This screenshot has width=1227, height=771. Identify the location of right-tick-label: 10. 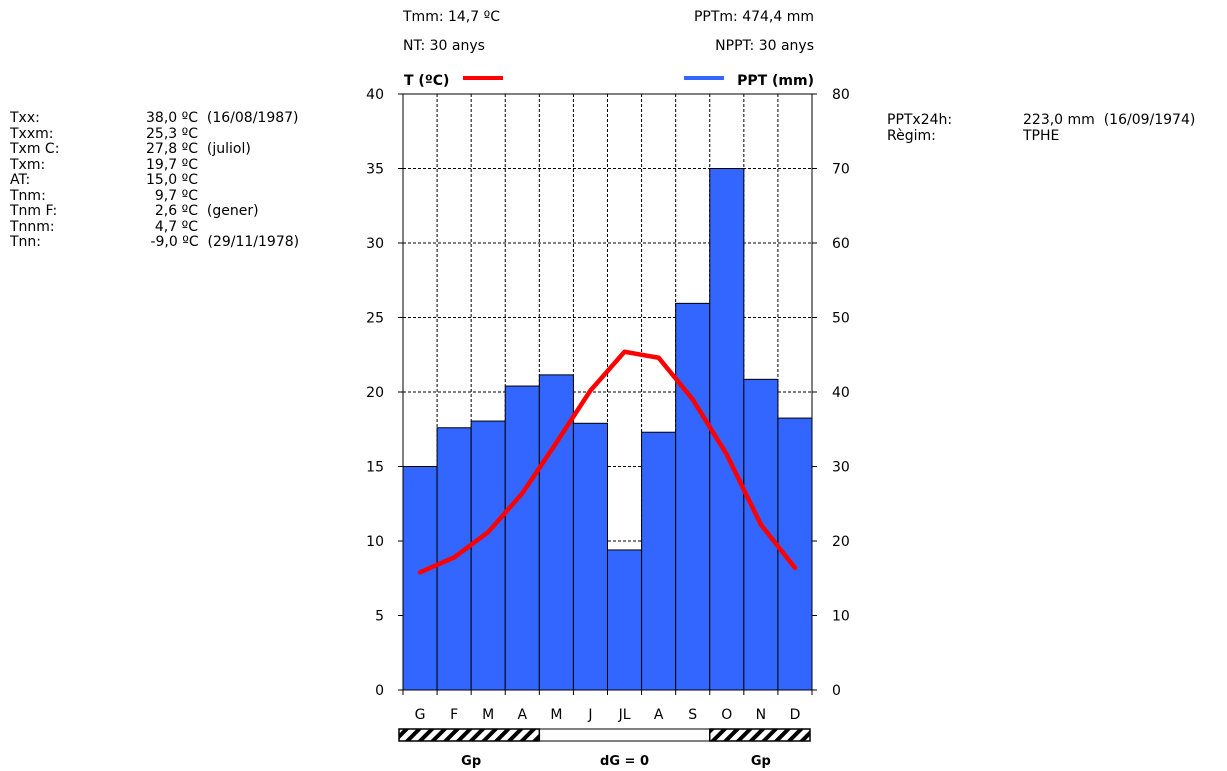
(841, 617).